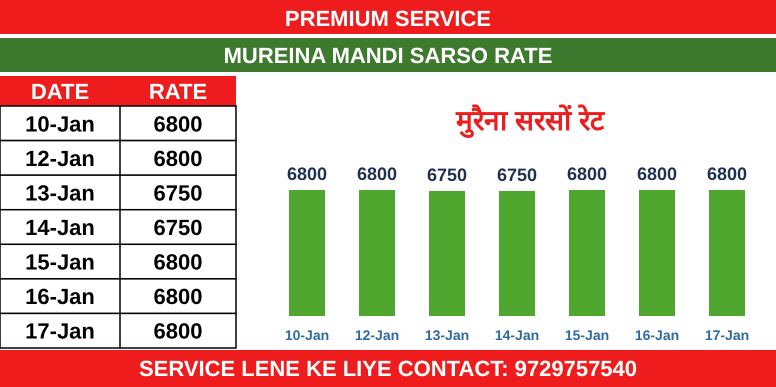 The width and height of the screenshot is (776, 387). I want to click on x-tick-label: 15-Jan, so click(587, 335).